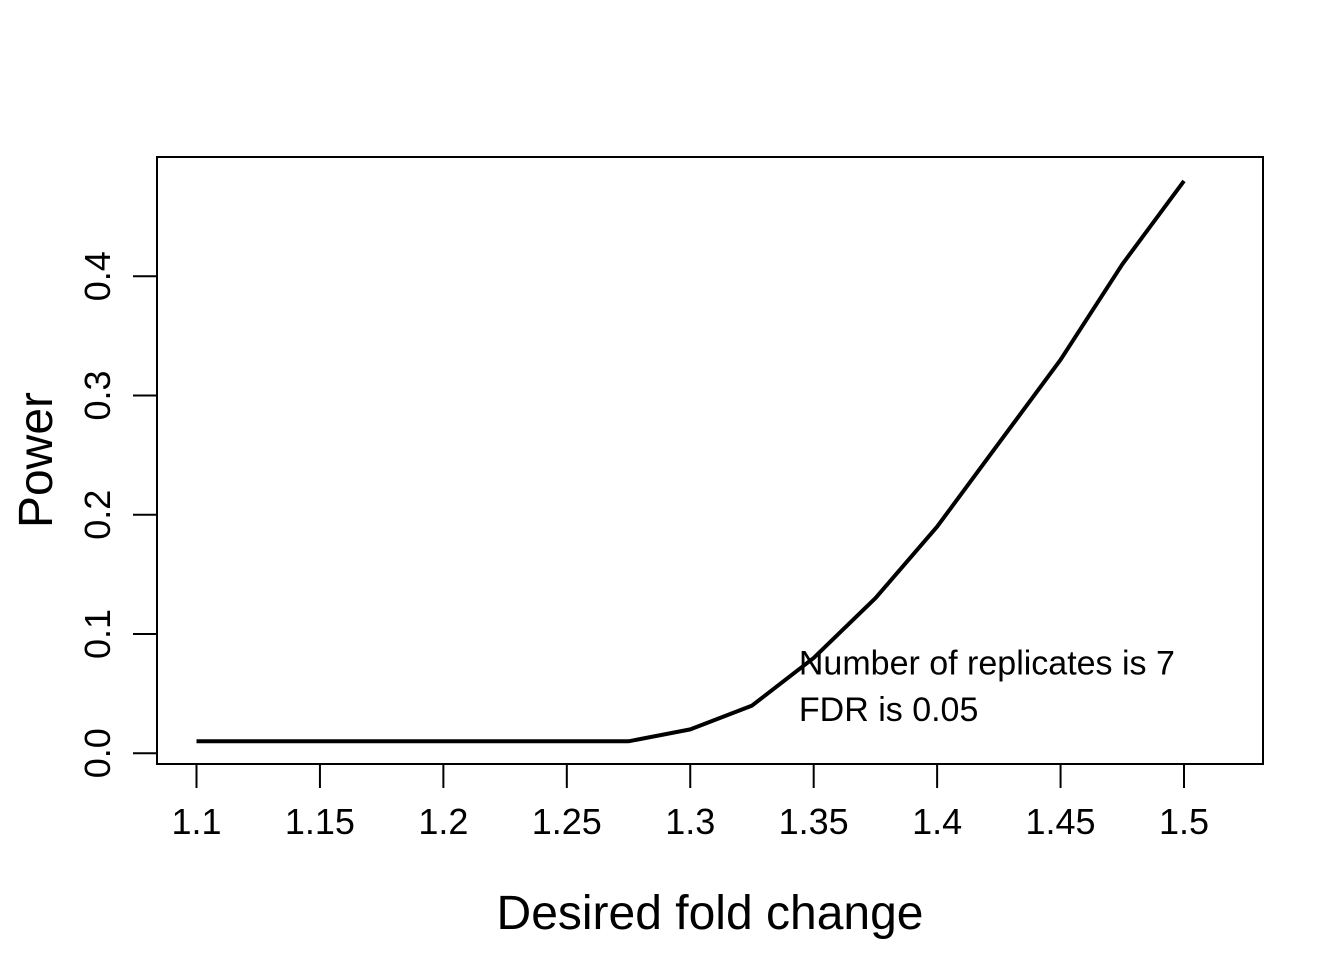 The width and height of the screenshot is (1344, 960). What do you see at coordinates (889, 710) in the screenshot?
I see `annotation-text: FDR is 0.05` at bounding box center [889, 710].